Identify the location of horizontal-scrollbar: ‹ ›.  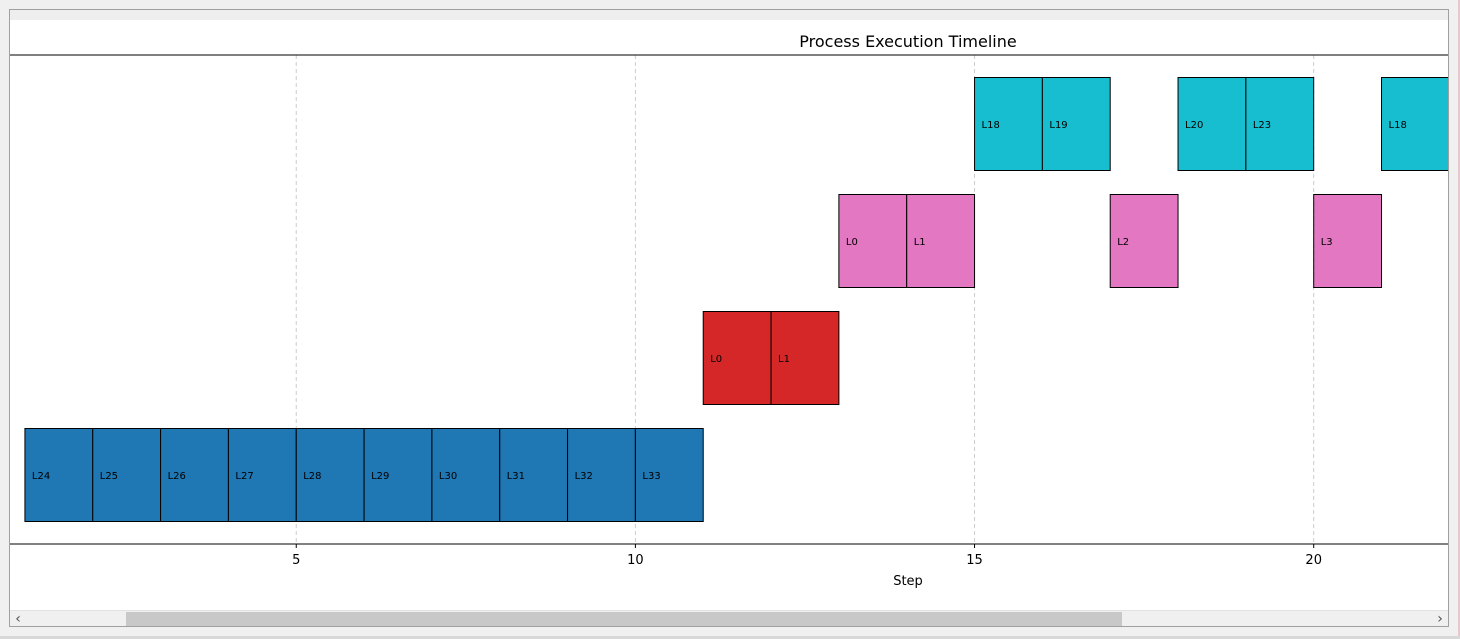
(729, 618).